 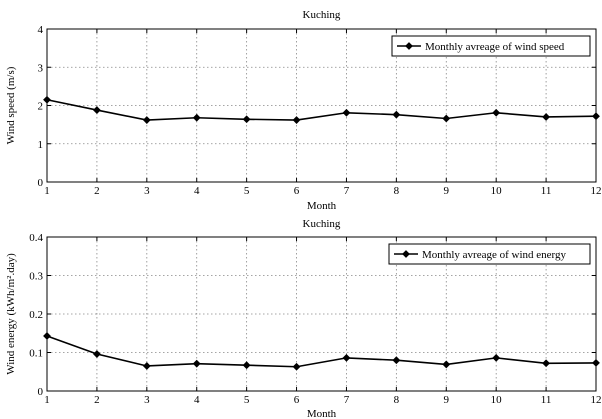 I want to click on y-tick-label: 0.3, so click(x=36, y=277).